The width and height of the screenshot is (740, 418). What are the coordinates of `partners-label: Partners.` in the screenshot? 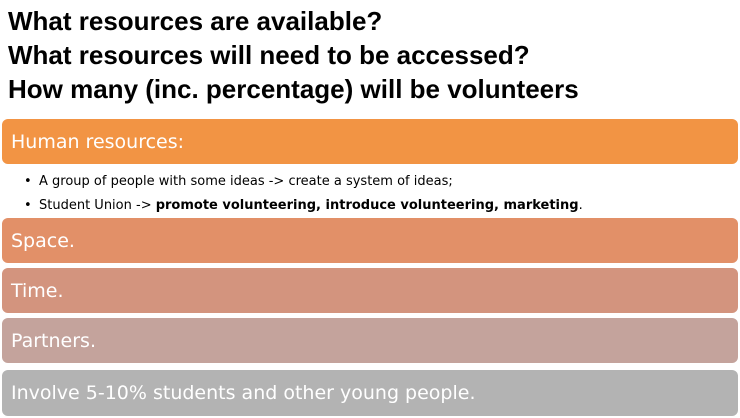 It's located at (53, 340).